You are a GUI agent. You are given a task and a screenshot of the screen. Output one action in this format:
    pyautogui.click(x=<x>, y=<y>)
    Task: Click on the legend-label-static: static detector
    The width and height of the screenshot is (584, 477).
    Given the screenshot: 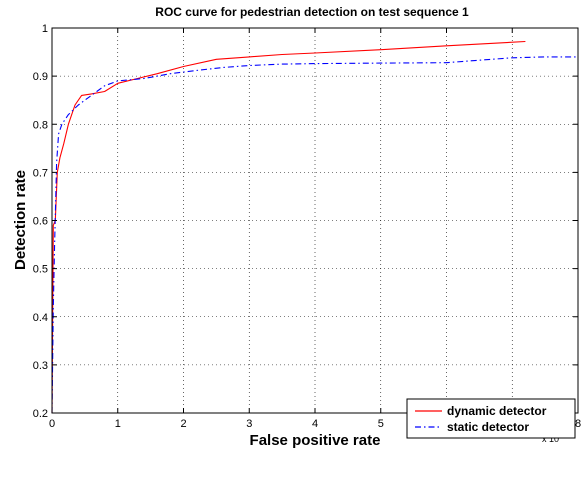 What is the action you would take?
    pyautogui.click(x=488, y=427)
    